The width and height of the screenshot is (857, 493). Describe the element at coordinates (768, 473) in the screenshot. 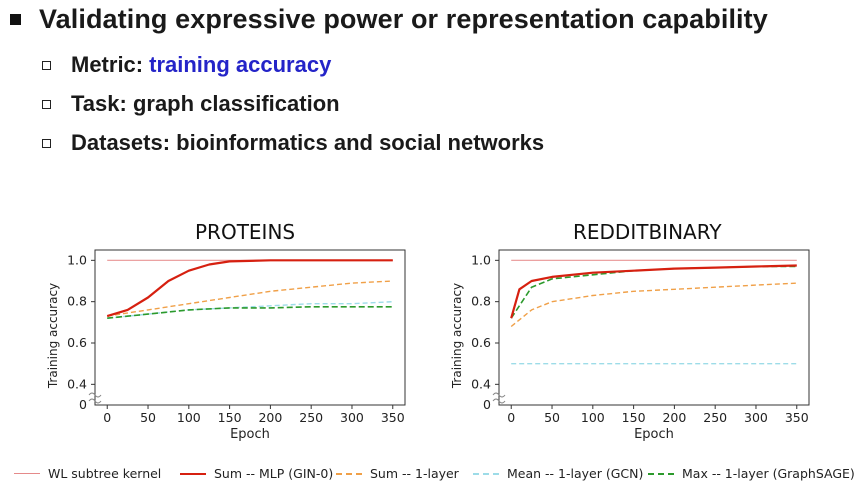

I see `legend-label-max-1layer: Max -- 1-layer (GraphSAGE)` at that location.